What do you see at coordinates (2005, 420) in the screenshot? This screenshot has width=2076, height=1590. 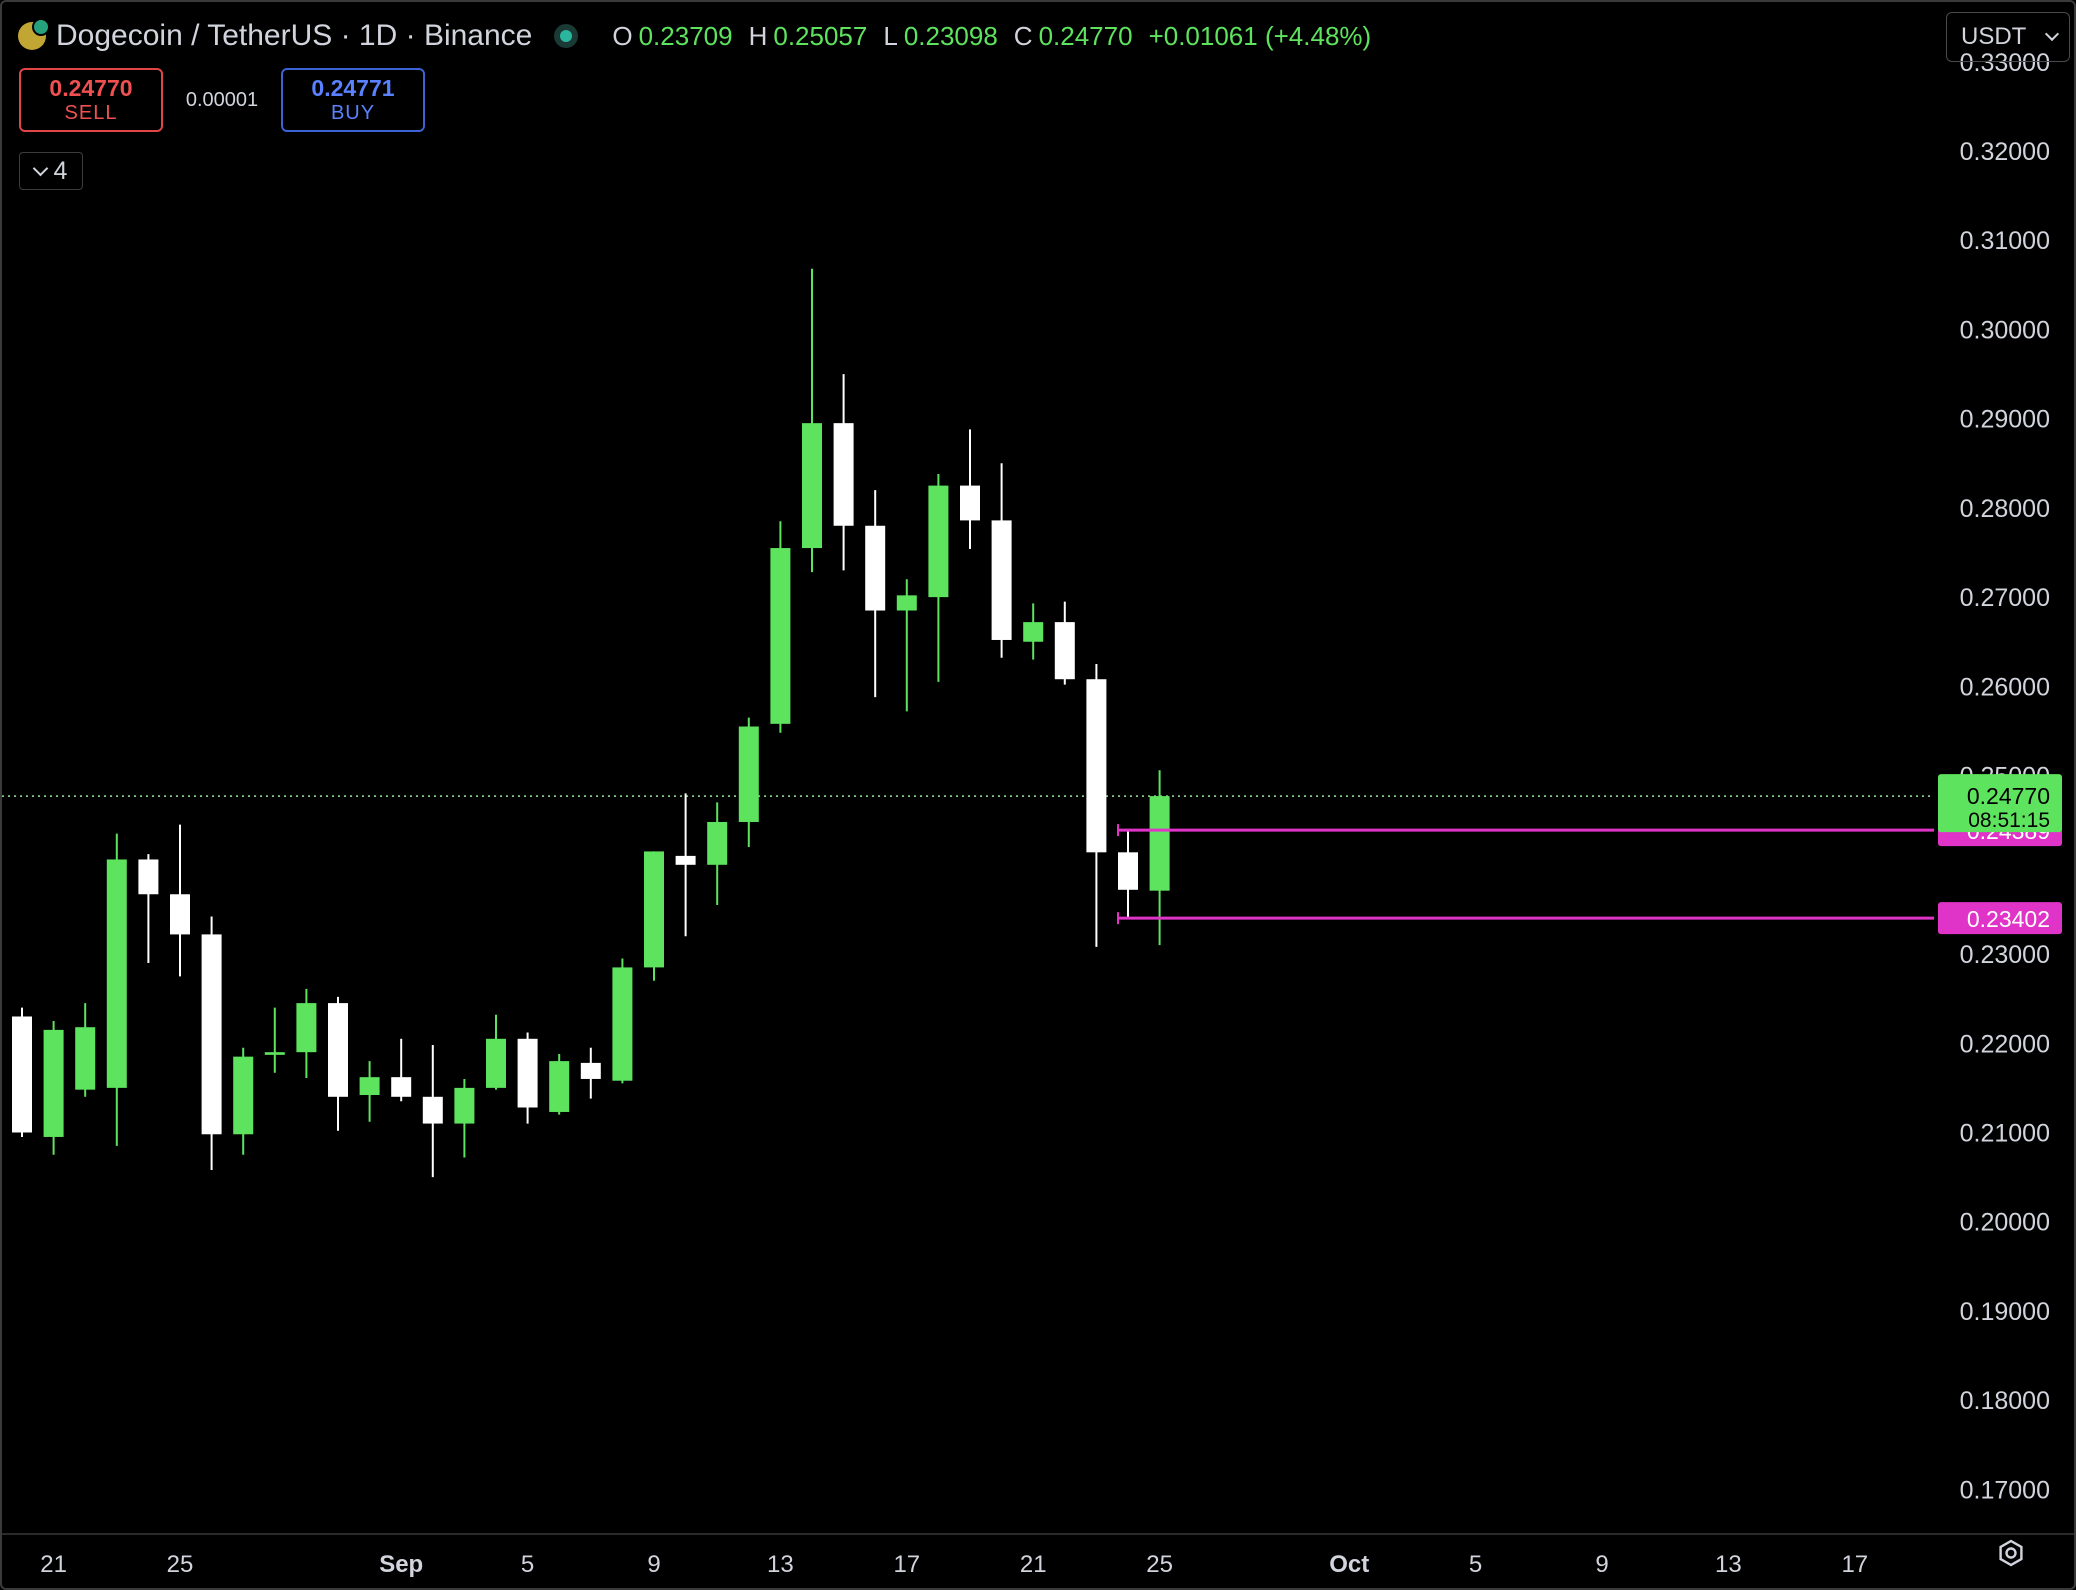 I see `y-tick-label: 0.29000` at bounding box center [2005, 420].